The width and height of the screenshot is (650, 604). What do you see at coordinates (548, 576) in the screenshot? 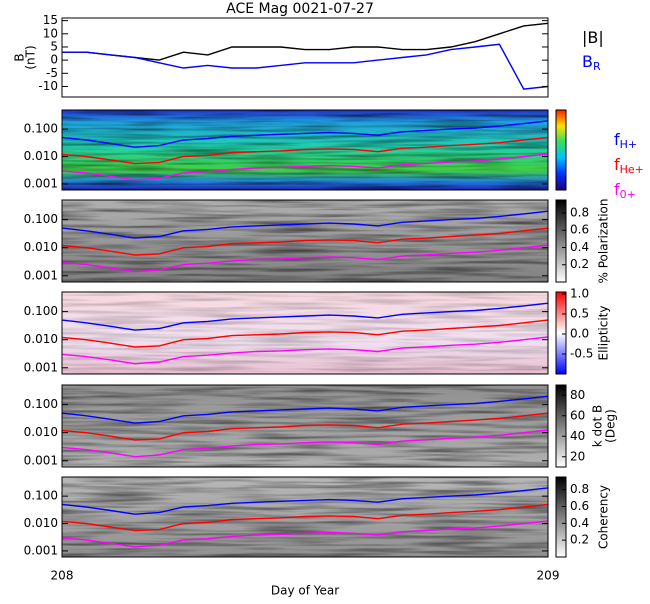
I see `x-tick-label: 209` at bounding box center [548, 576].